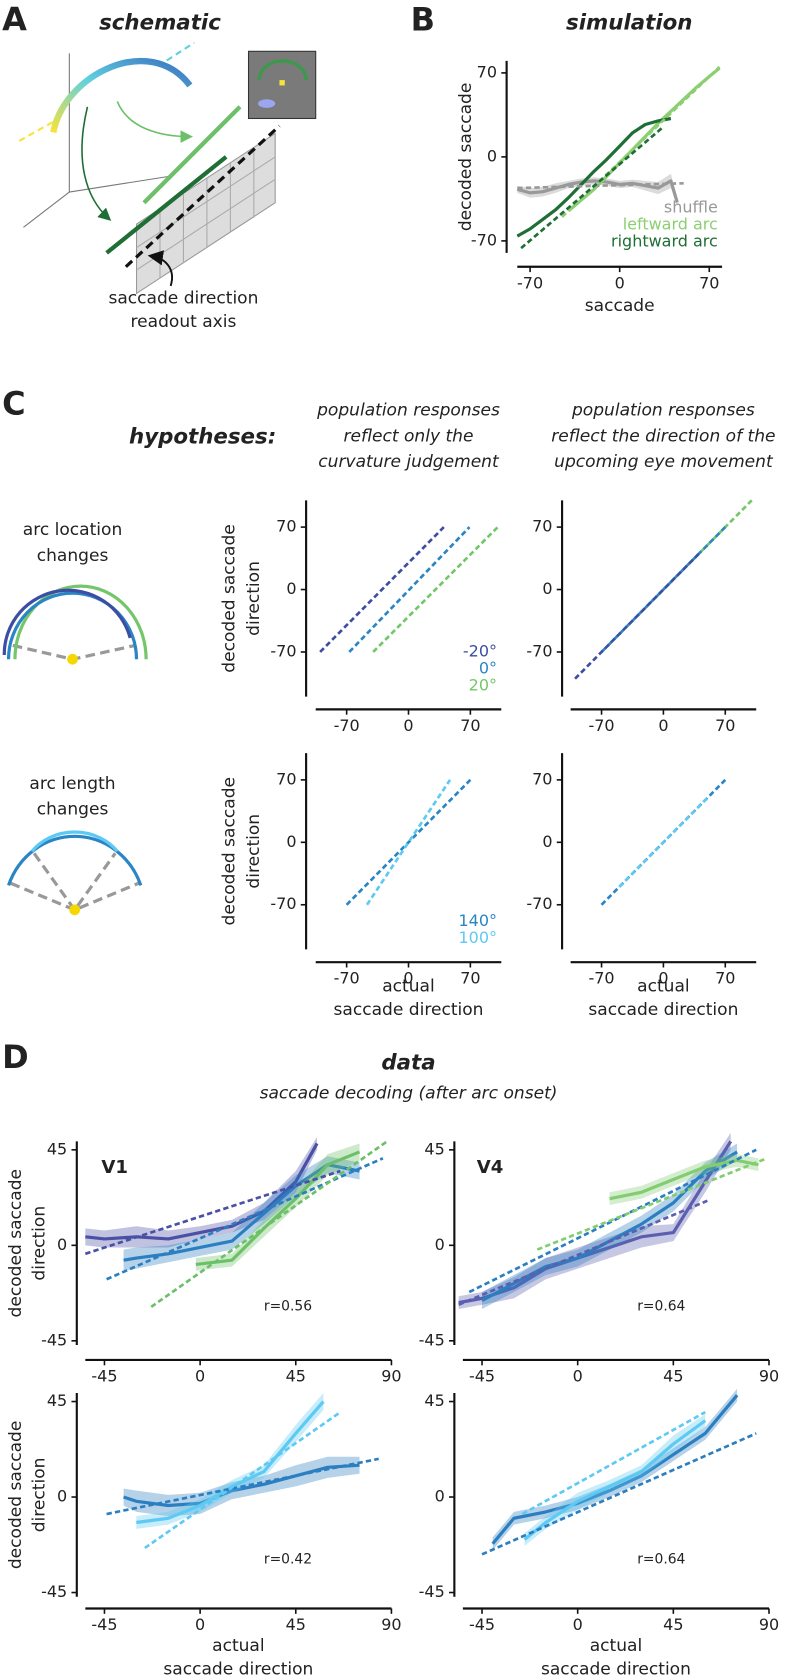  Describe the element at coordinates (409, 1093) in the screenshot. I see `data-subtitle: saccade decoding (after arc onset)` at that location.